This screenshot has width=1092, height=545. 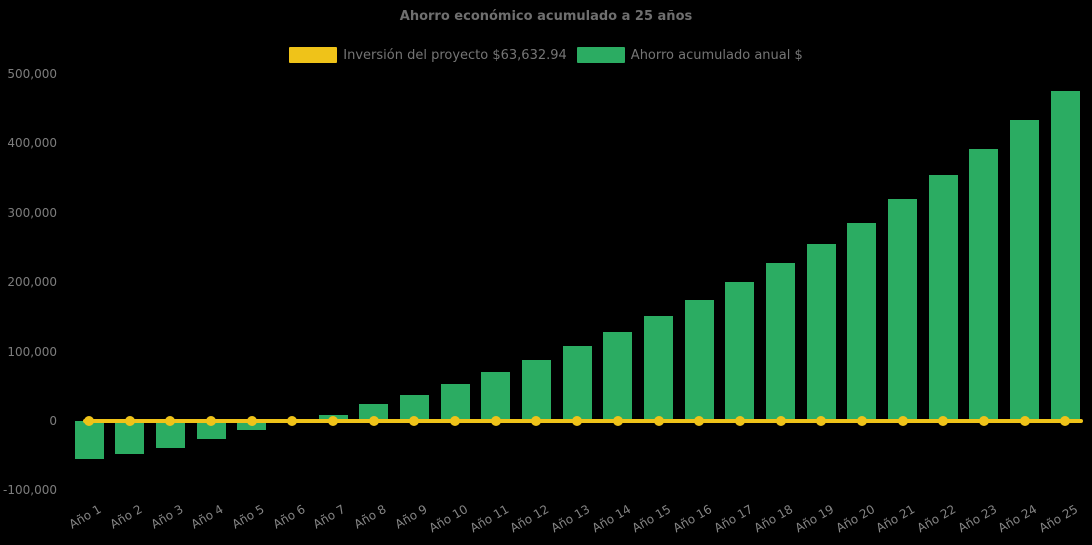 What do you see at coordinates (773, 519) in the screenshot?
I see `x-axis-label-año-18: Año 18` at bounding box center [773, 519].